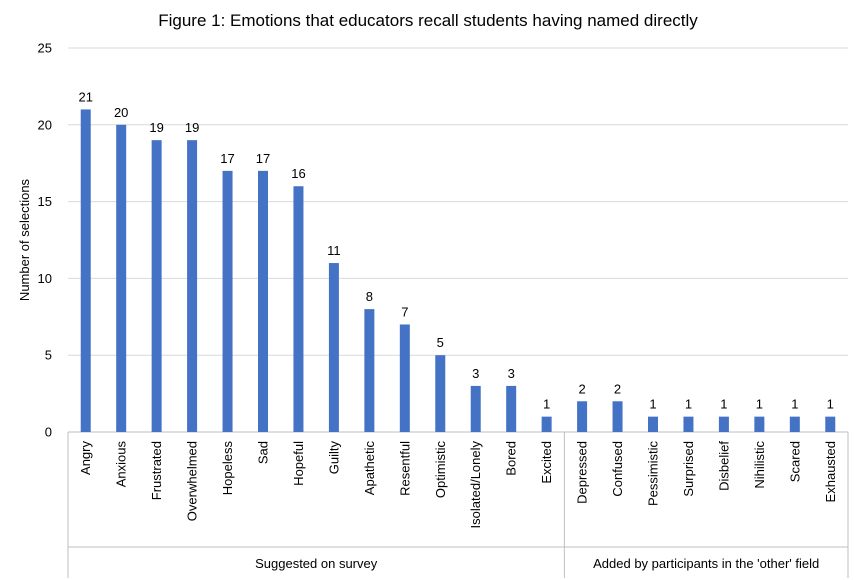 The height and width of the screenshot is (580, 857). Describe the element at coordinates (759, 465) in the screenshot. I see `category-label: Nihilistic` at that location.